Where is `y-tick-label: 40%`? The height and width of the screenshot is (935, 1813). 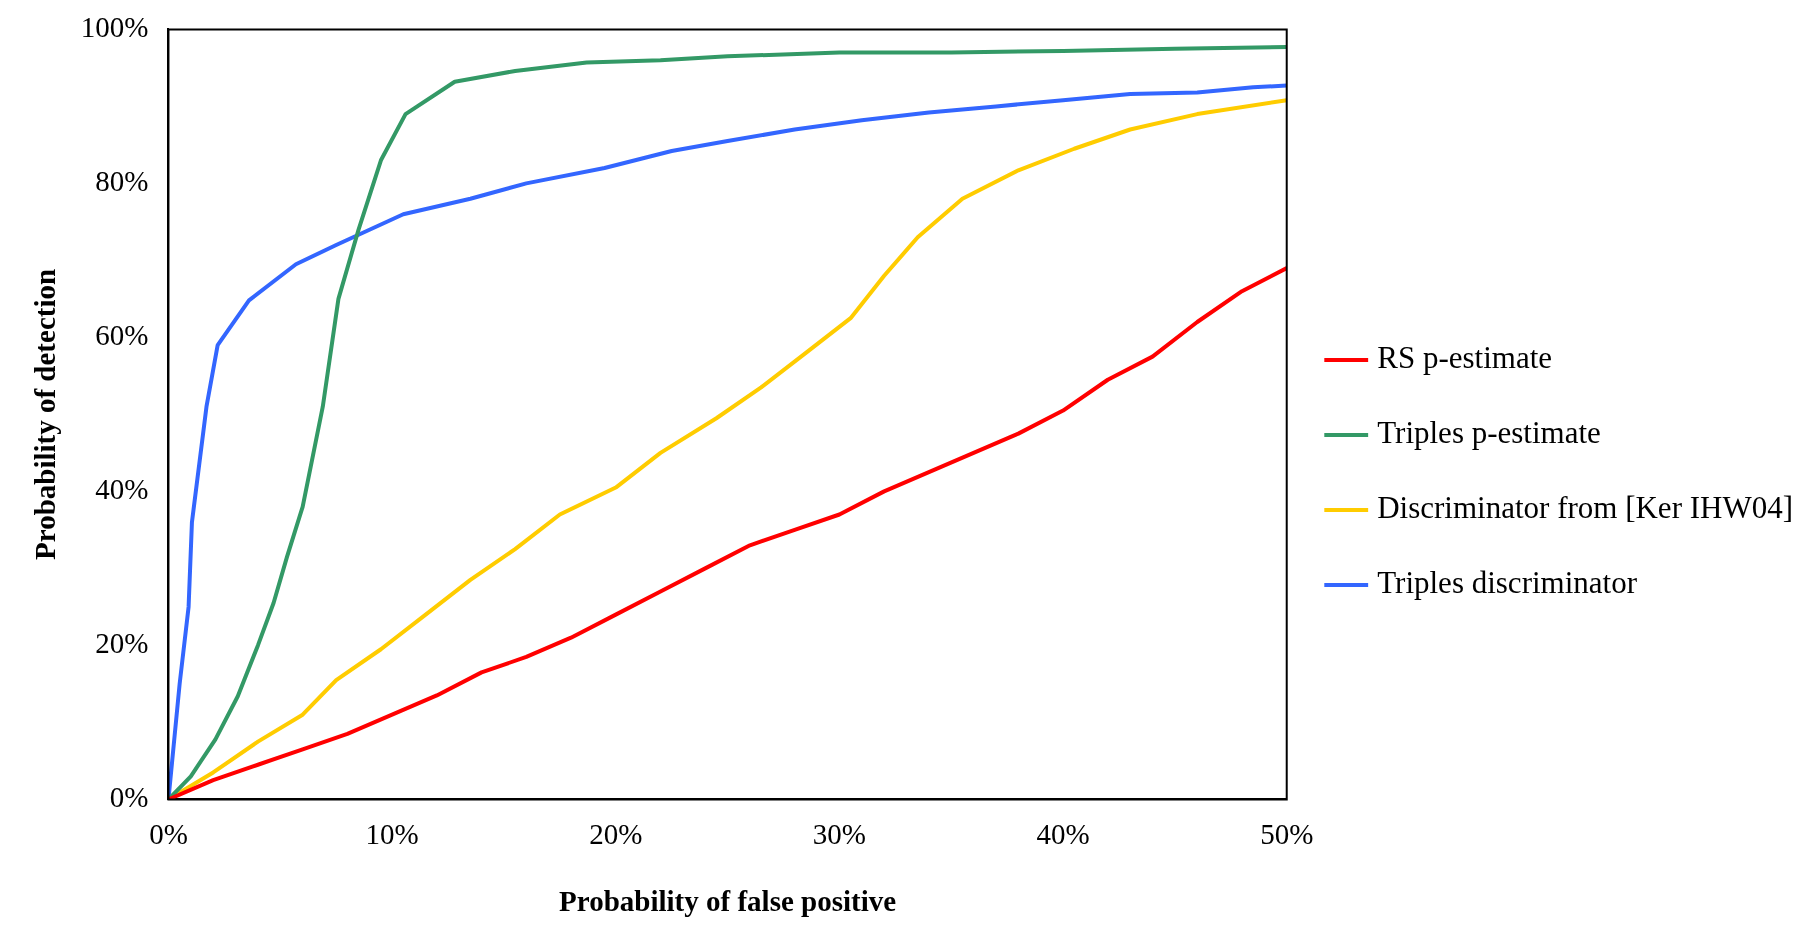
y-tick-label: 40% is located at coordinates (122, 489).